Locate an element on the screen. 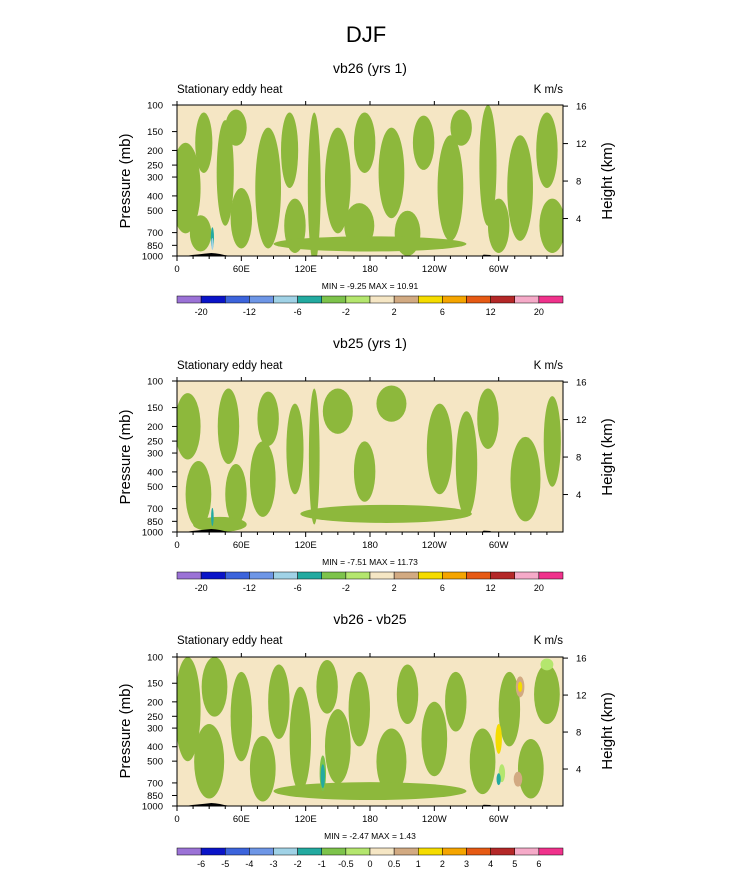  y-tick-label: 700 is located at coordinates (155, 783).